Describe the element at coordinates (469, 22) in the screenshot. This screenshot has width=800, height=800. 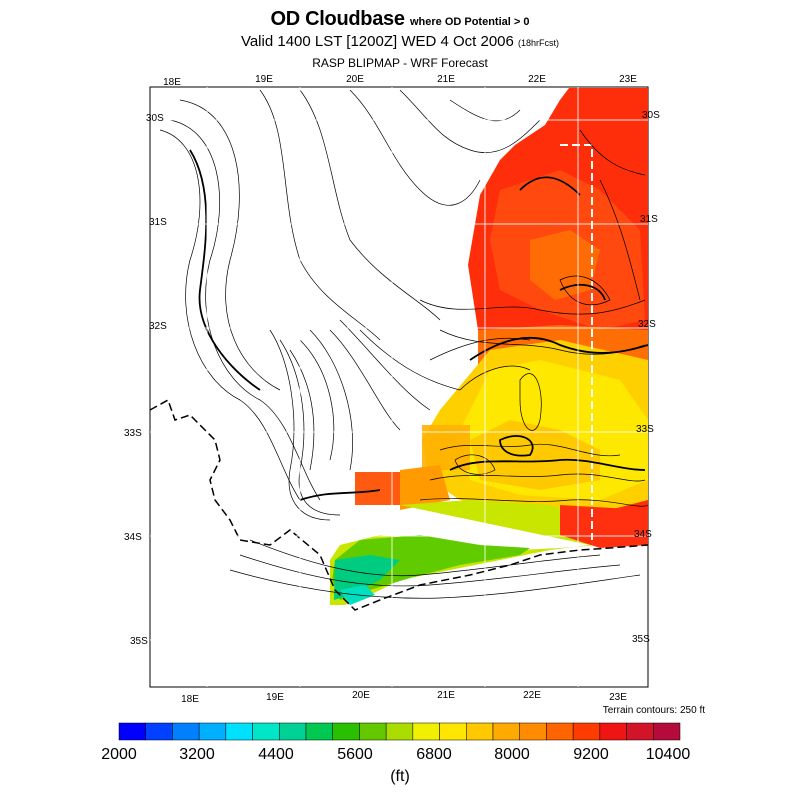
I see `title-condition: where OD Potential > 0` at that location.